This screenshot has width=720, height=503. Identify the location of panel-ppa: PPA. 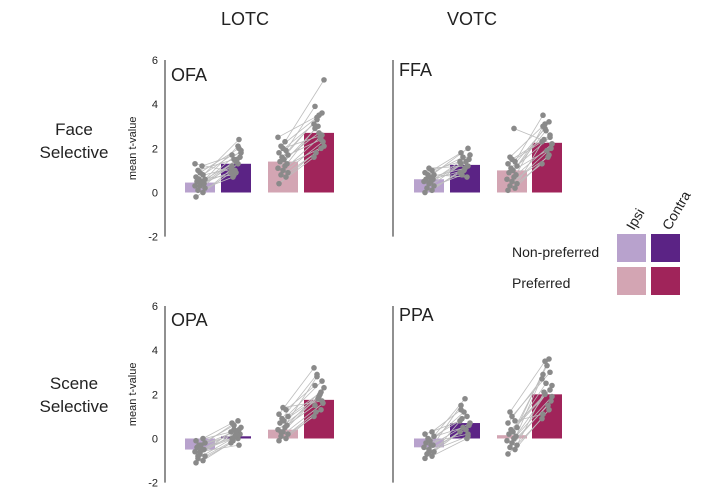
(477, 394).